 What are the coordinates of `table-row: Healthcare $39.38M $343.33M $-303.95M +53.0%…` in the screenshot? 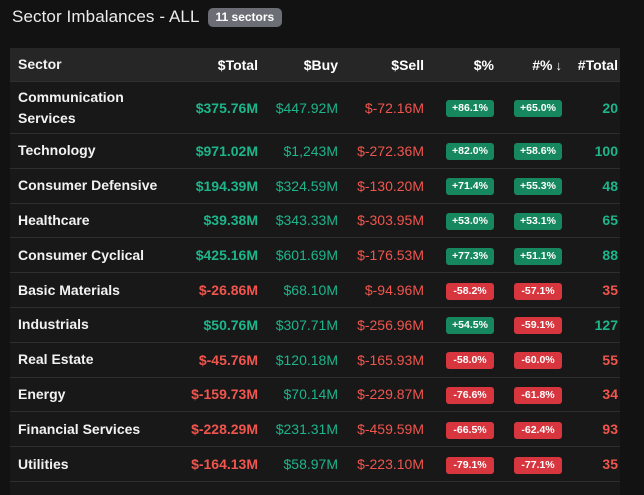 It's located at (315, 221).